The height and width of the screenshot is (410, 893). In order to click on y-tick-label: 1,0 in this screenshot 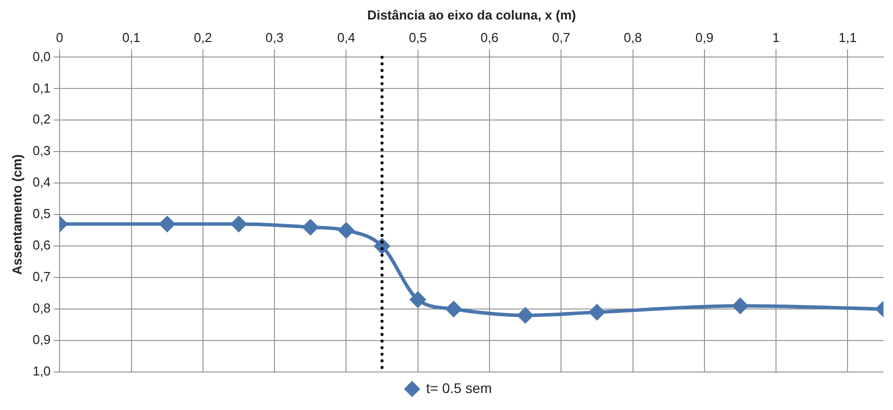, I will do `click(41, 371)`.